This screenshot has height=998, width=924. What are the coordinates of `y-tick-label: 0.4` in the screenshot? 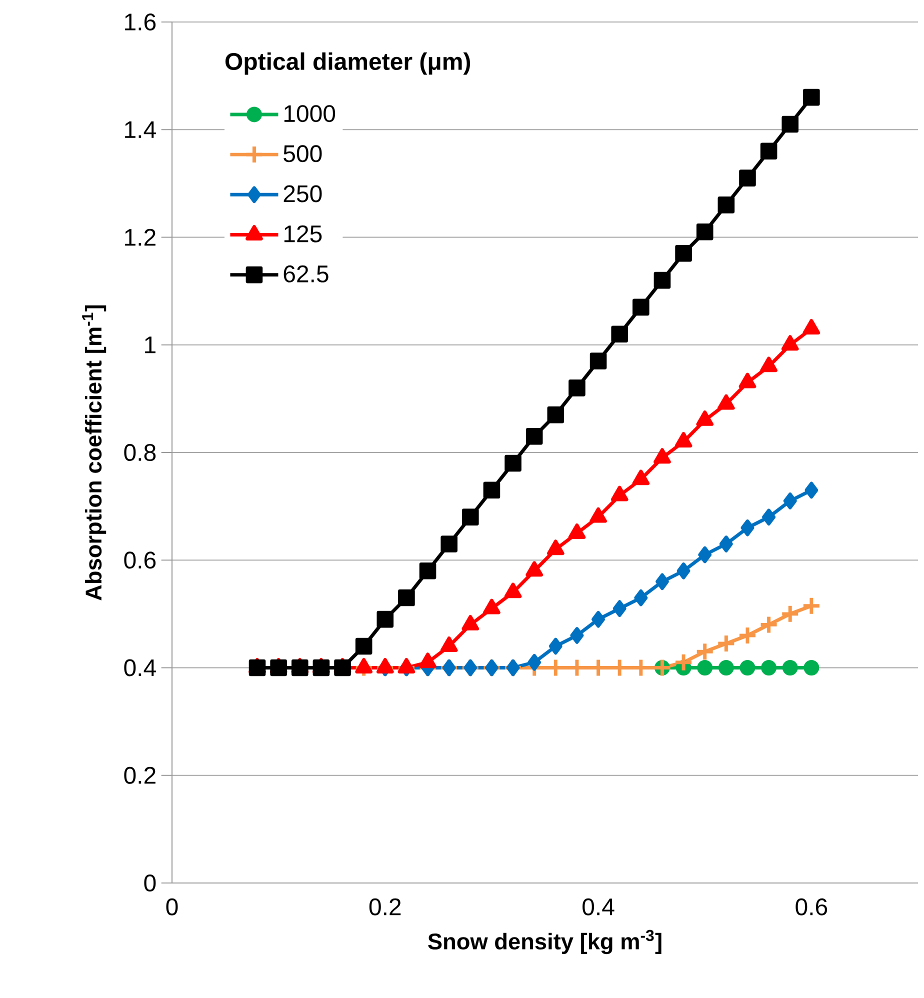 It's located at (140, 667).